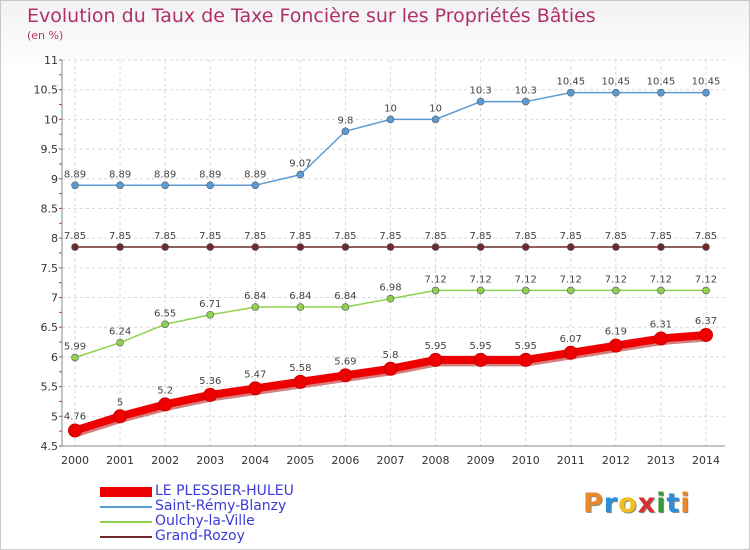  What do you see at coordinates (200, 536) in the screenshot?
I see `legend-label: Grand-Rozoy` at bounding box center [200, 536].